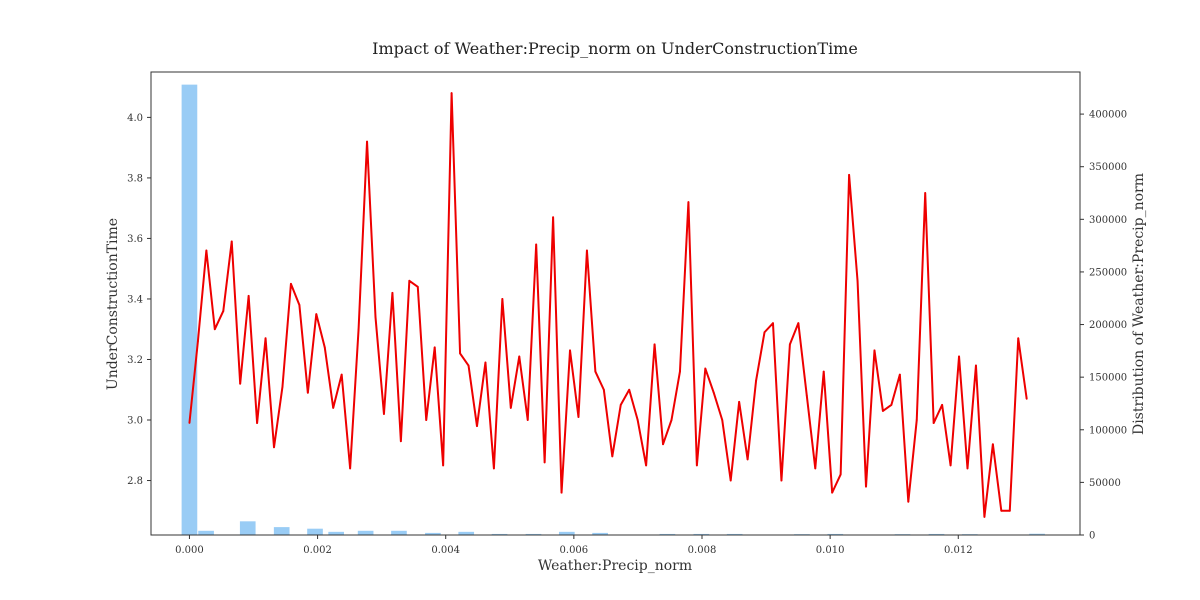 The height and width of the screenshot is (600, 1200). I want to click on x-axis-ticks: 0.000 0.002 0.004 0.006 0.008 0.010 0.012, so click(574, 545).